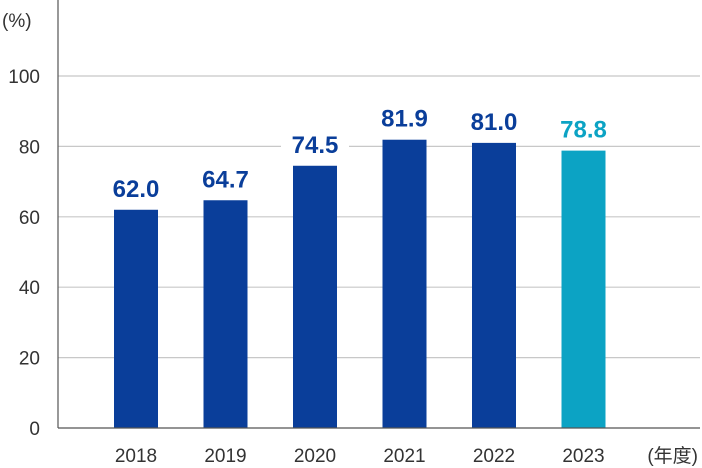 The image size is (702, 468). What do you see at coordinates (360, 456) in the screenshot?
I see `x-tick-labels: 2018 2019 2020 2021 2022 2023` at bounding box center [360, 456].